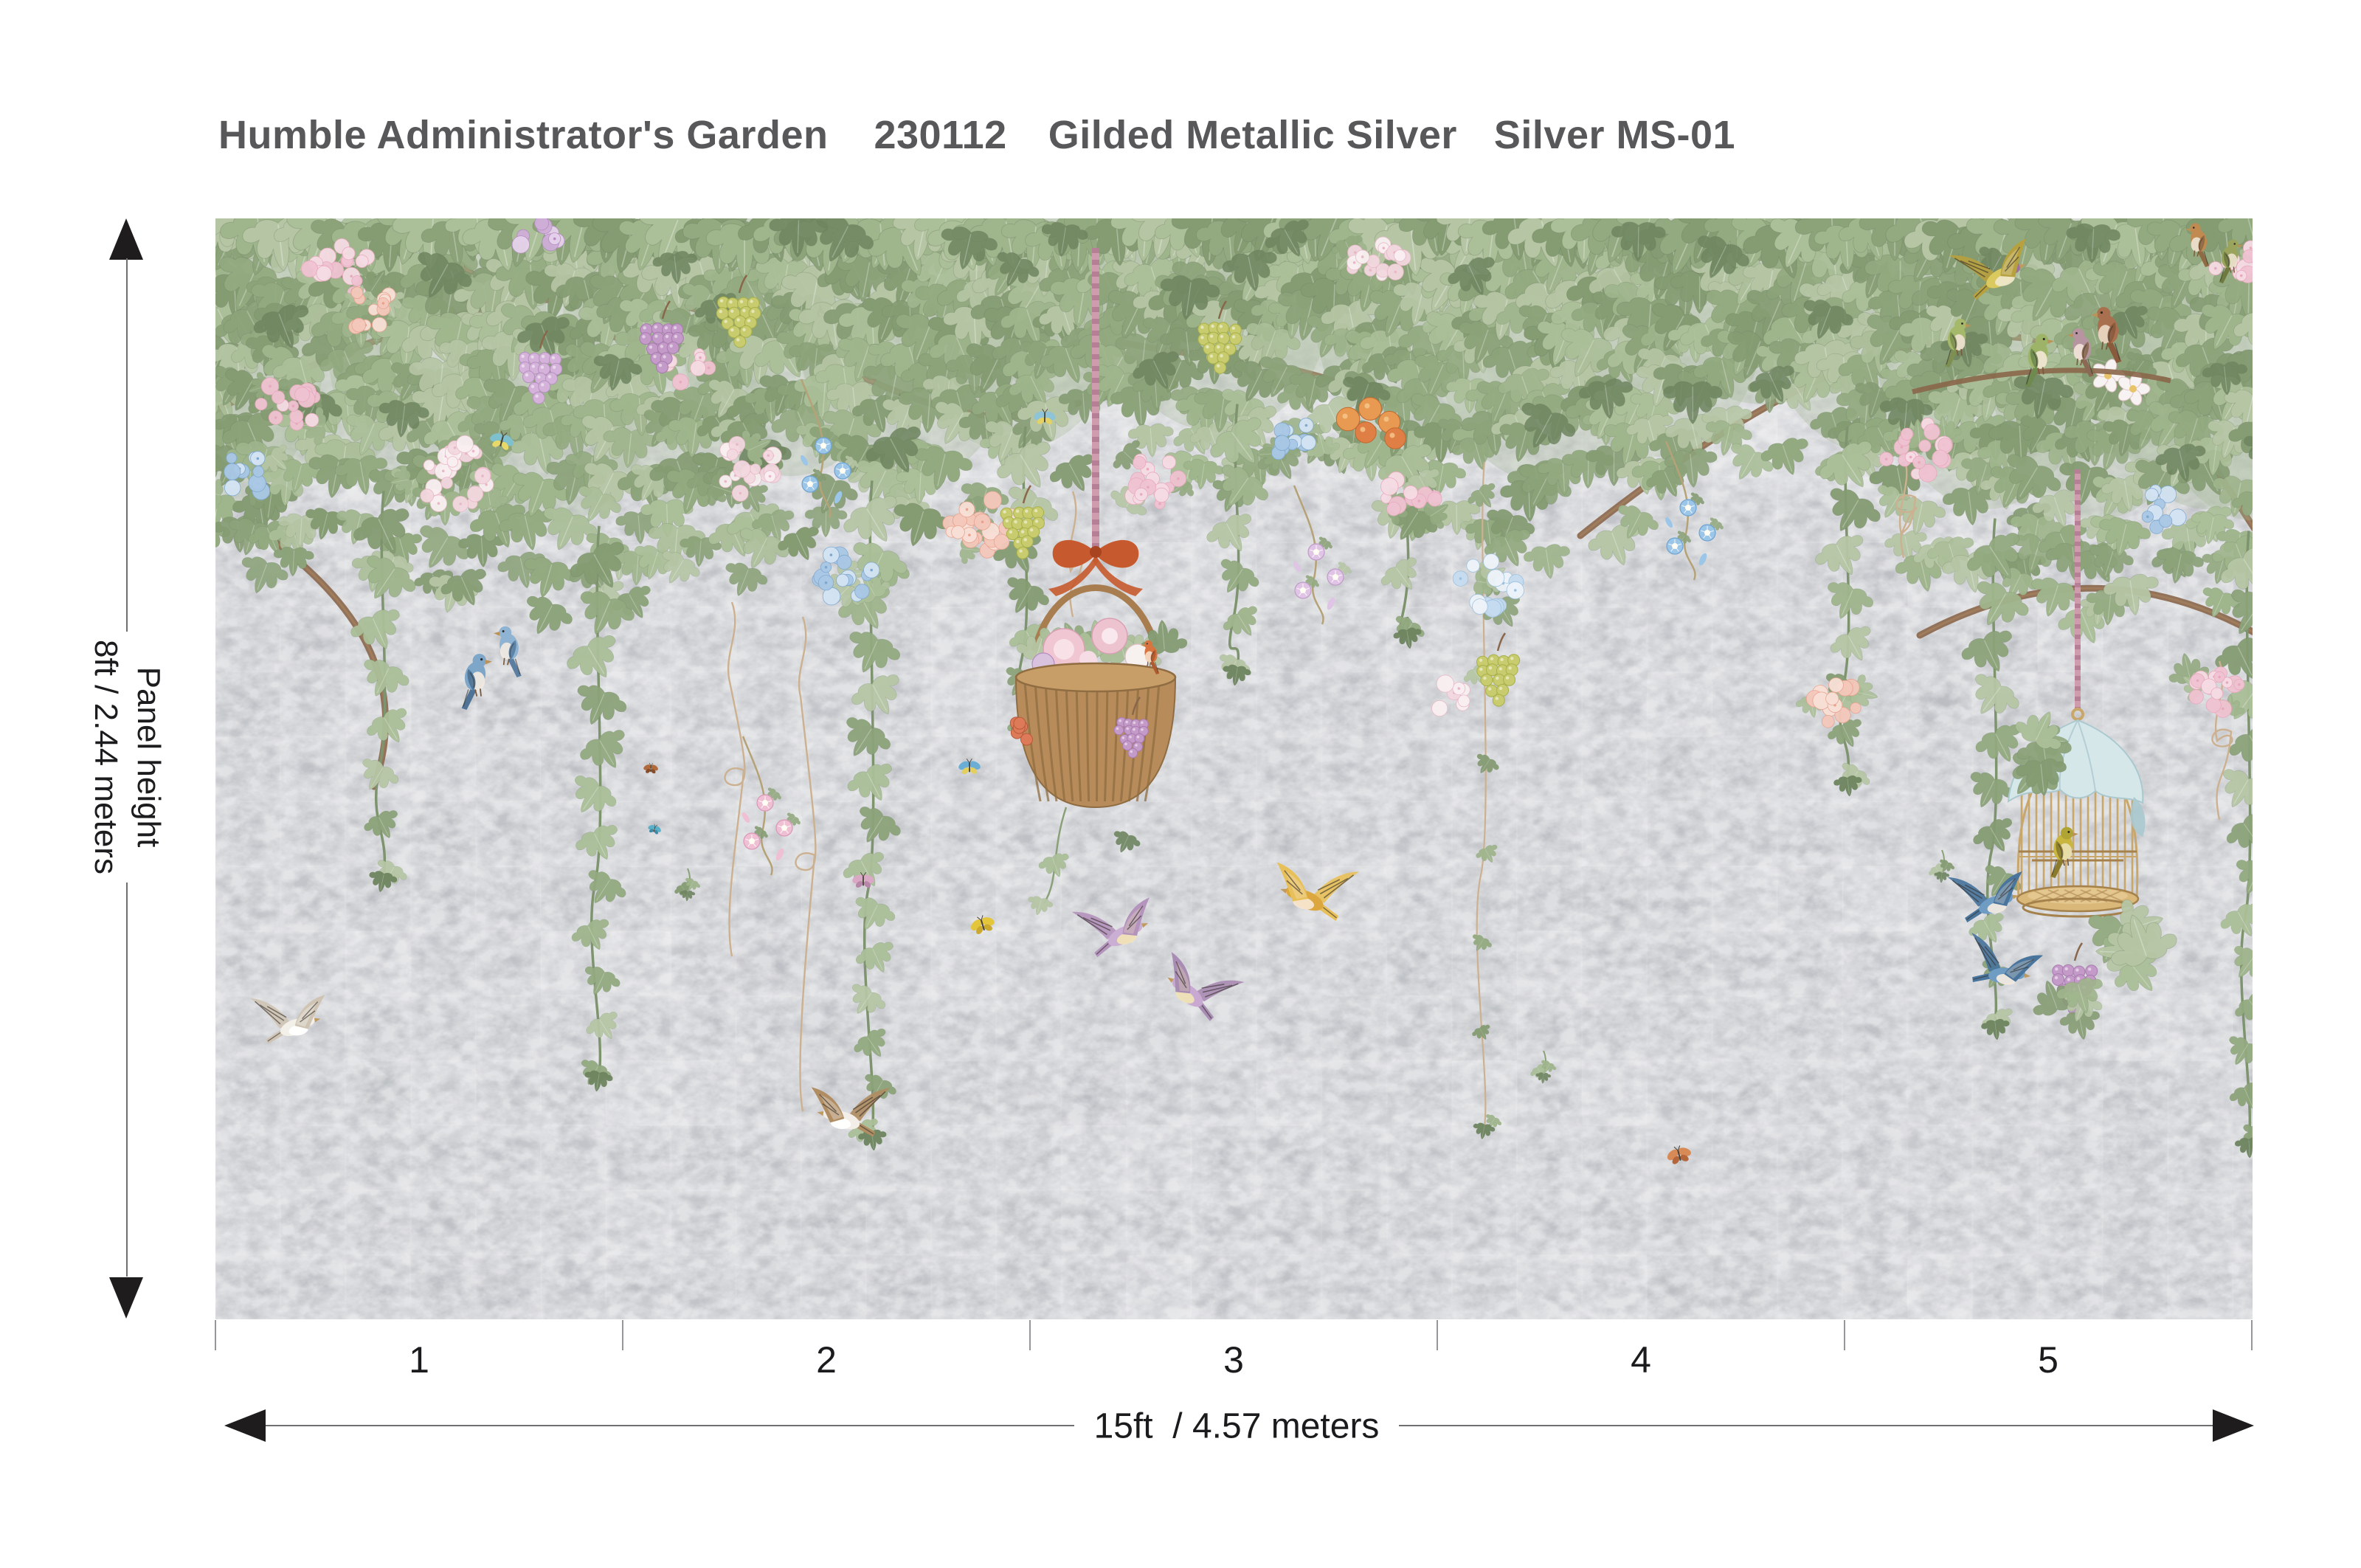 The width and height of the screenshot is (2361, 1568). Describe the element at coordinates (1233, 1360) in the screenshot. I see `panel-number: 3` at that location.